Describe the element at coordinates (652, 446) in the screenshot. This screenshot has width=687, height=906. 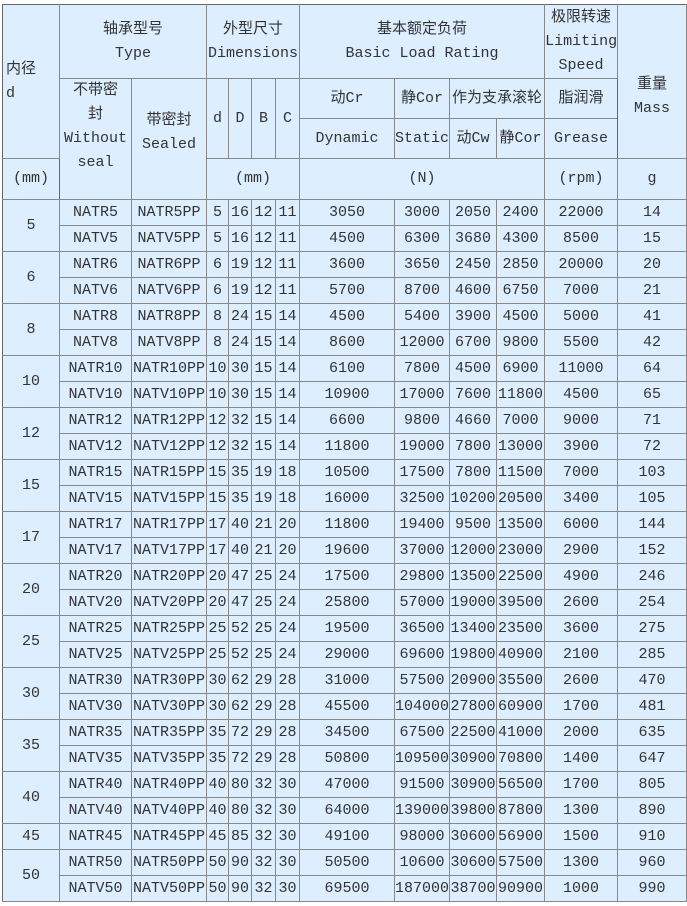
I see `cell-mass: 72` at that location.